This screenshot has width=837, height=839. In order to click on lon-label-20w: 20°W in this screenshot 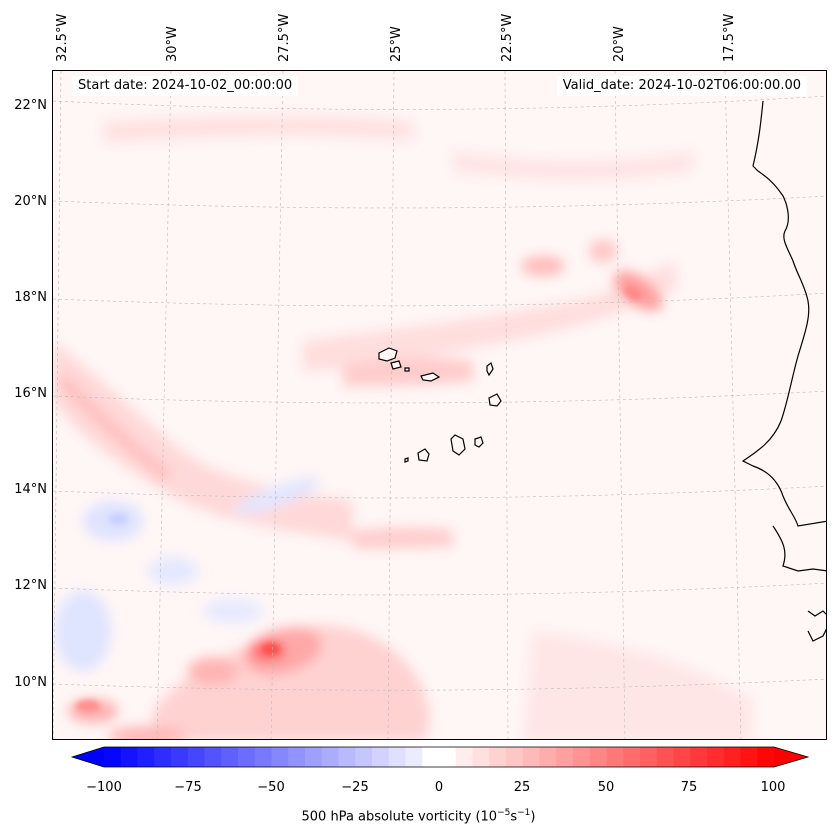, I will do `click(619, 44)`.